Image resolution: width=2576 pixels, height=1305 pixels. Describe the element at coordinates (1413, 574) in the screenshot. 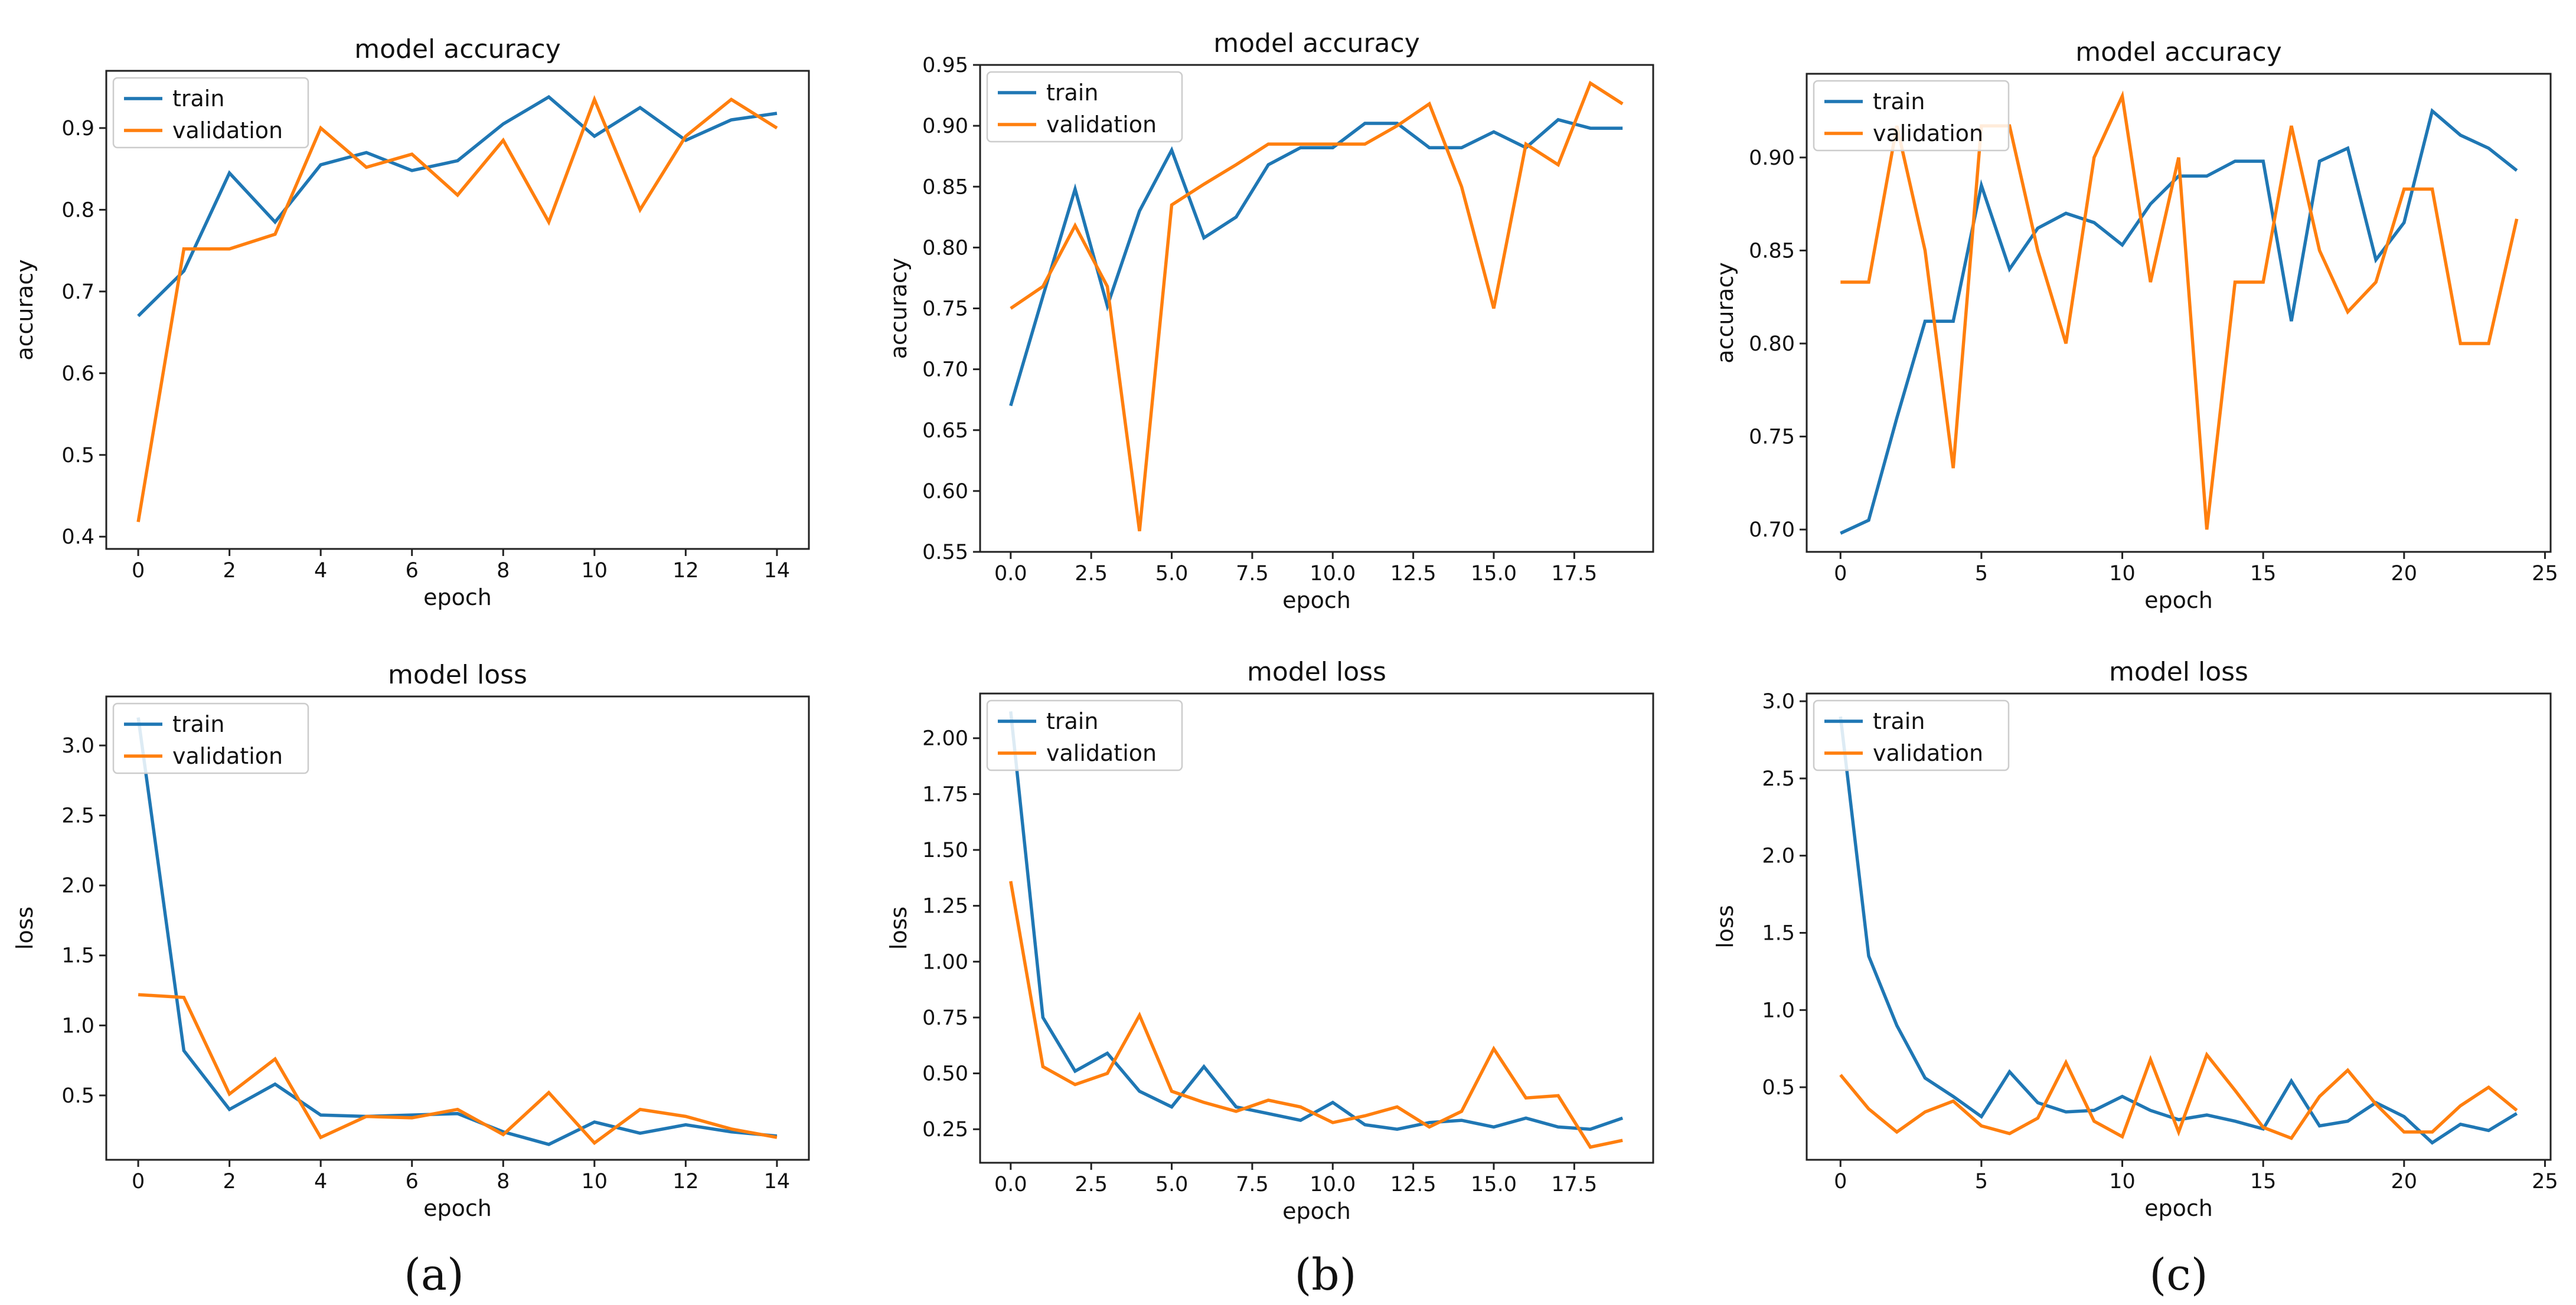

I see `x-tick-label: 12.5` at that location.